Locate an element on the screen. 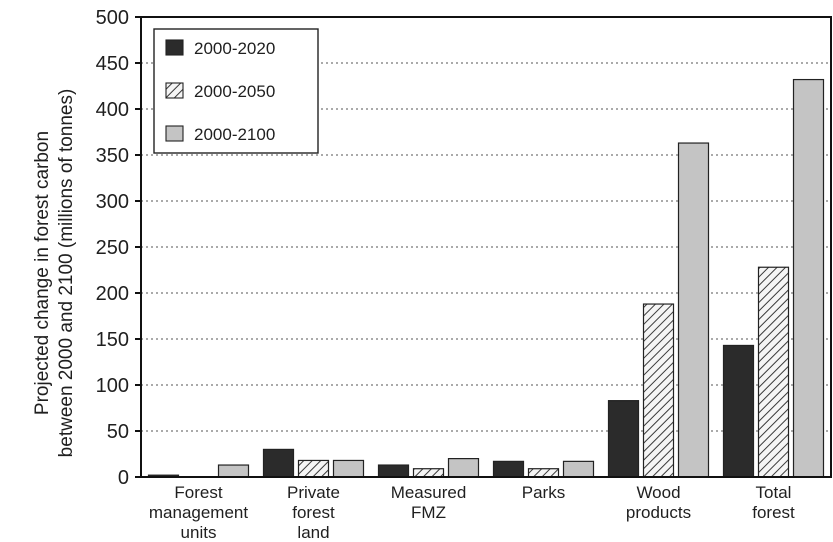 The image size is (833, 542). bar-2000-2100-private-forest-land is located at coordinates (348, 468).